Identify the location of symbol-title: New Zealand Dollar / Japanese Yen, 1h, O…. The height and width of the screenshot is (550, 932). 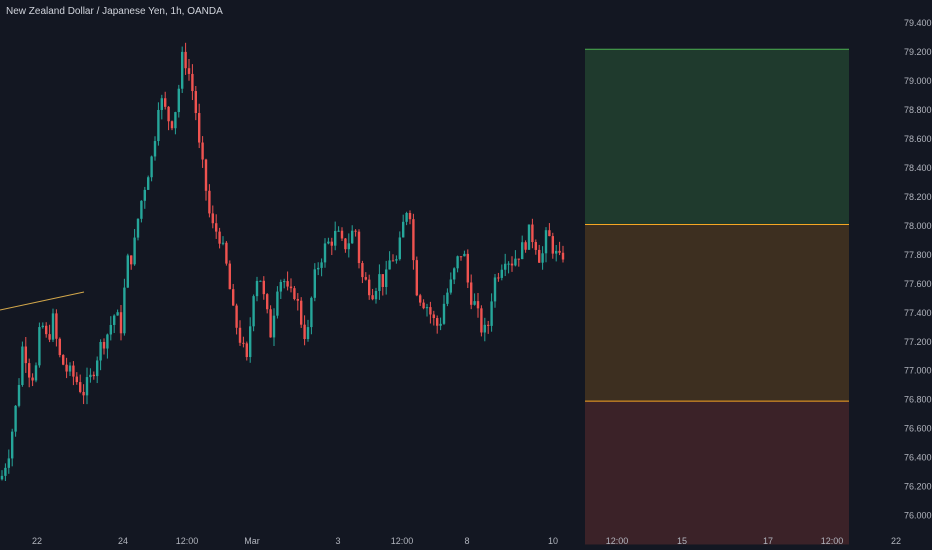
(114, 11).